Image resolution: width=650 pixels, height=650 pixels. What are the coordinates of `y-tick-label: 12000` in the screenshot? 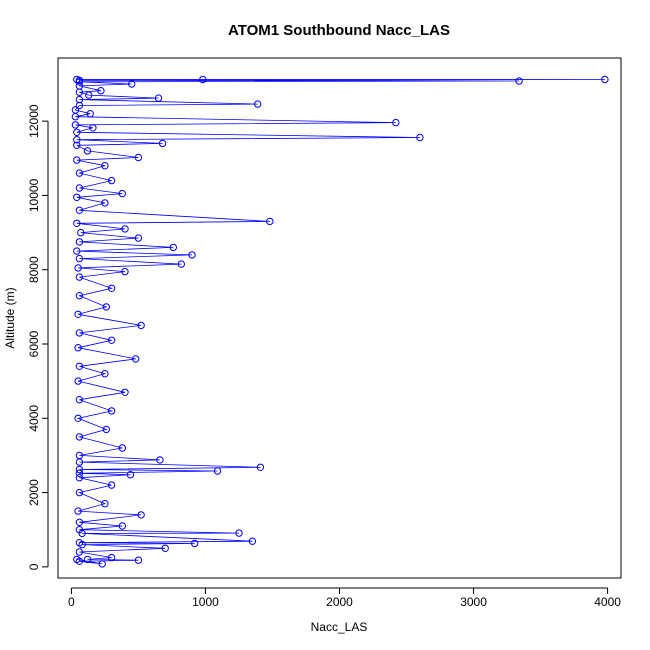 It's located at (34, 121).